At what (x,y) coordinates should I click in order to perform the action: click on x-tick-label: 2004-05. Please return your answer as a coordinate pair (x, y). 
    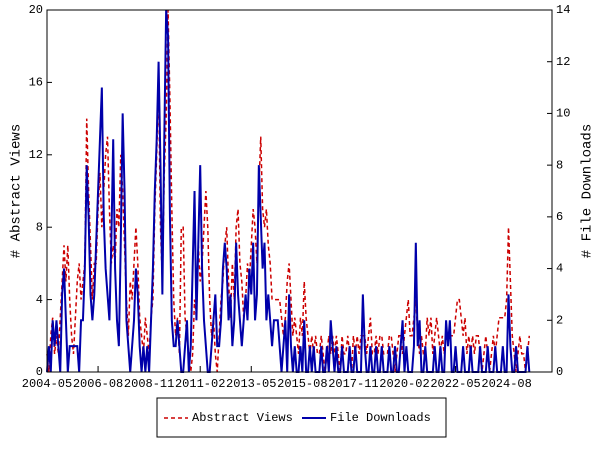
    Looking at the image, I should click on (47, 384).